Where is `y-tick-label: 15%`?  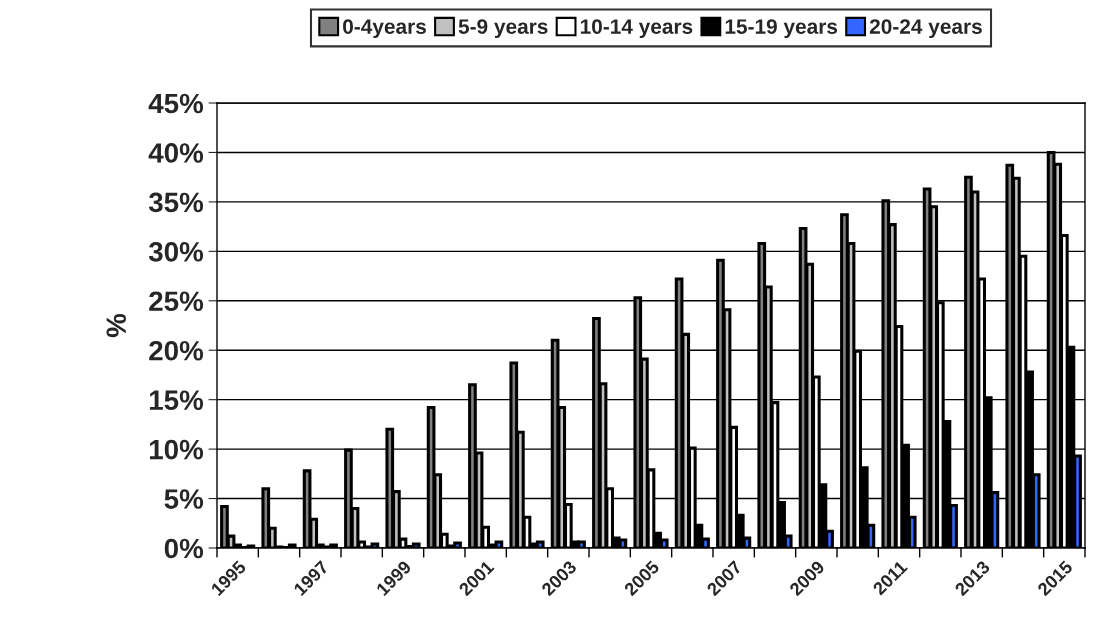 y-tick-label: 15% is located at coordinates (176, 400).